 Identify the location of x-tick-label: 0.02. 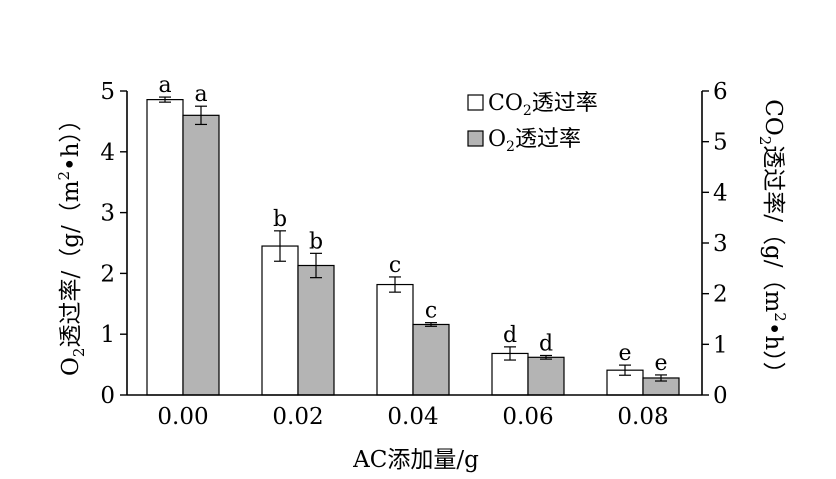
(297, 417).